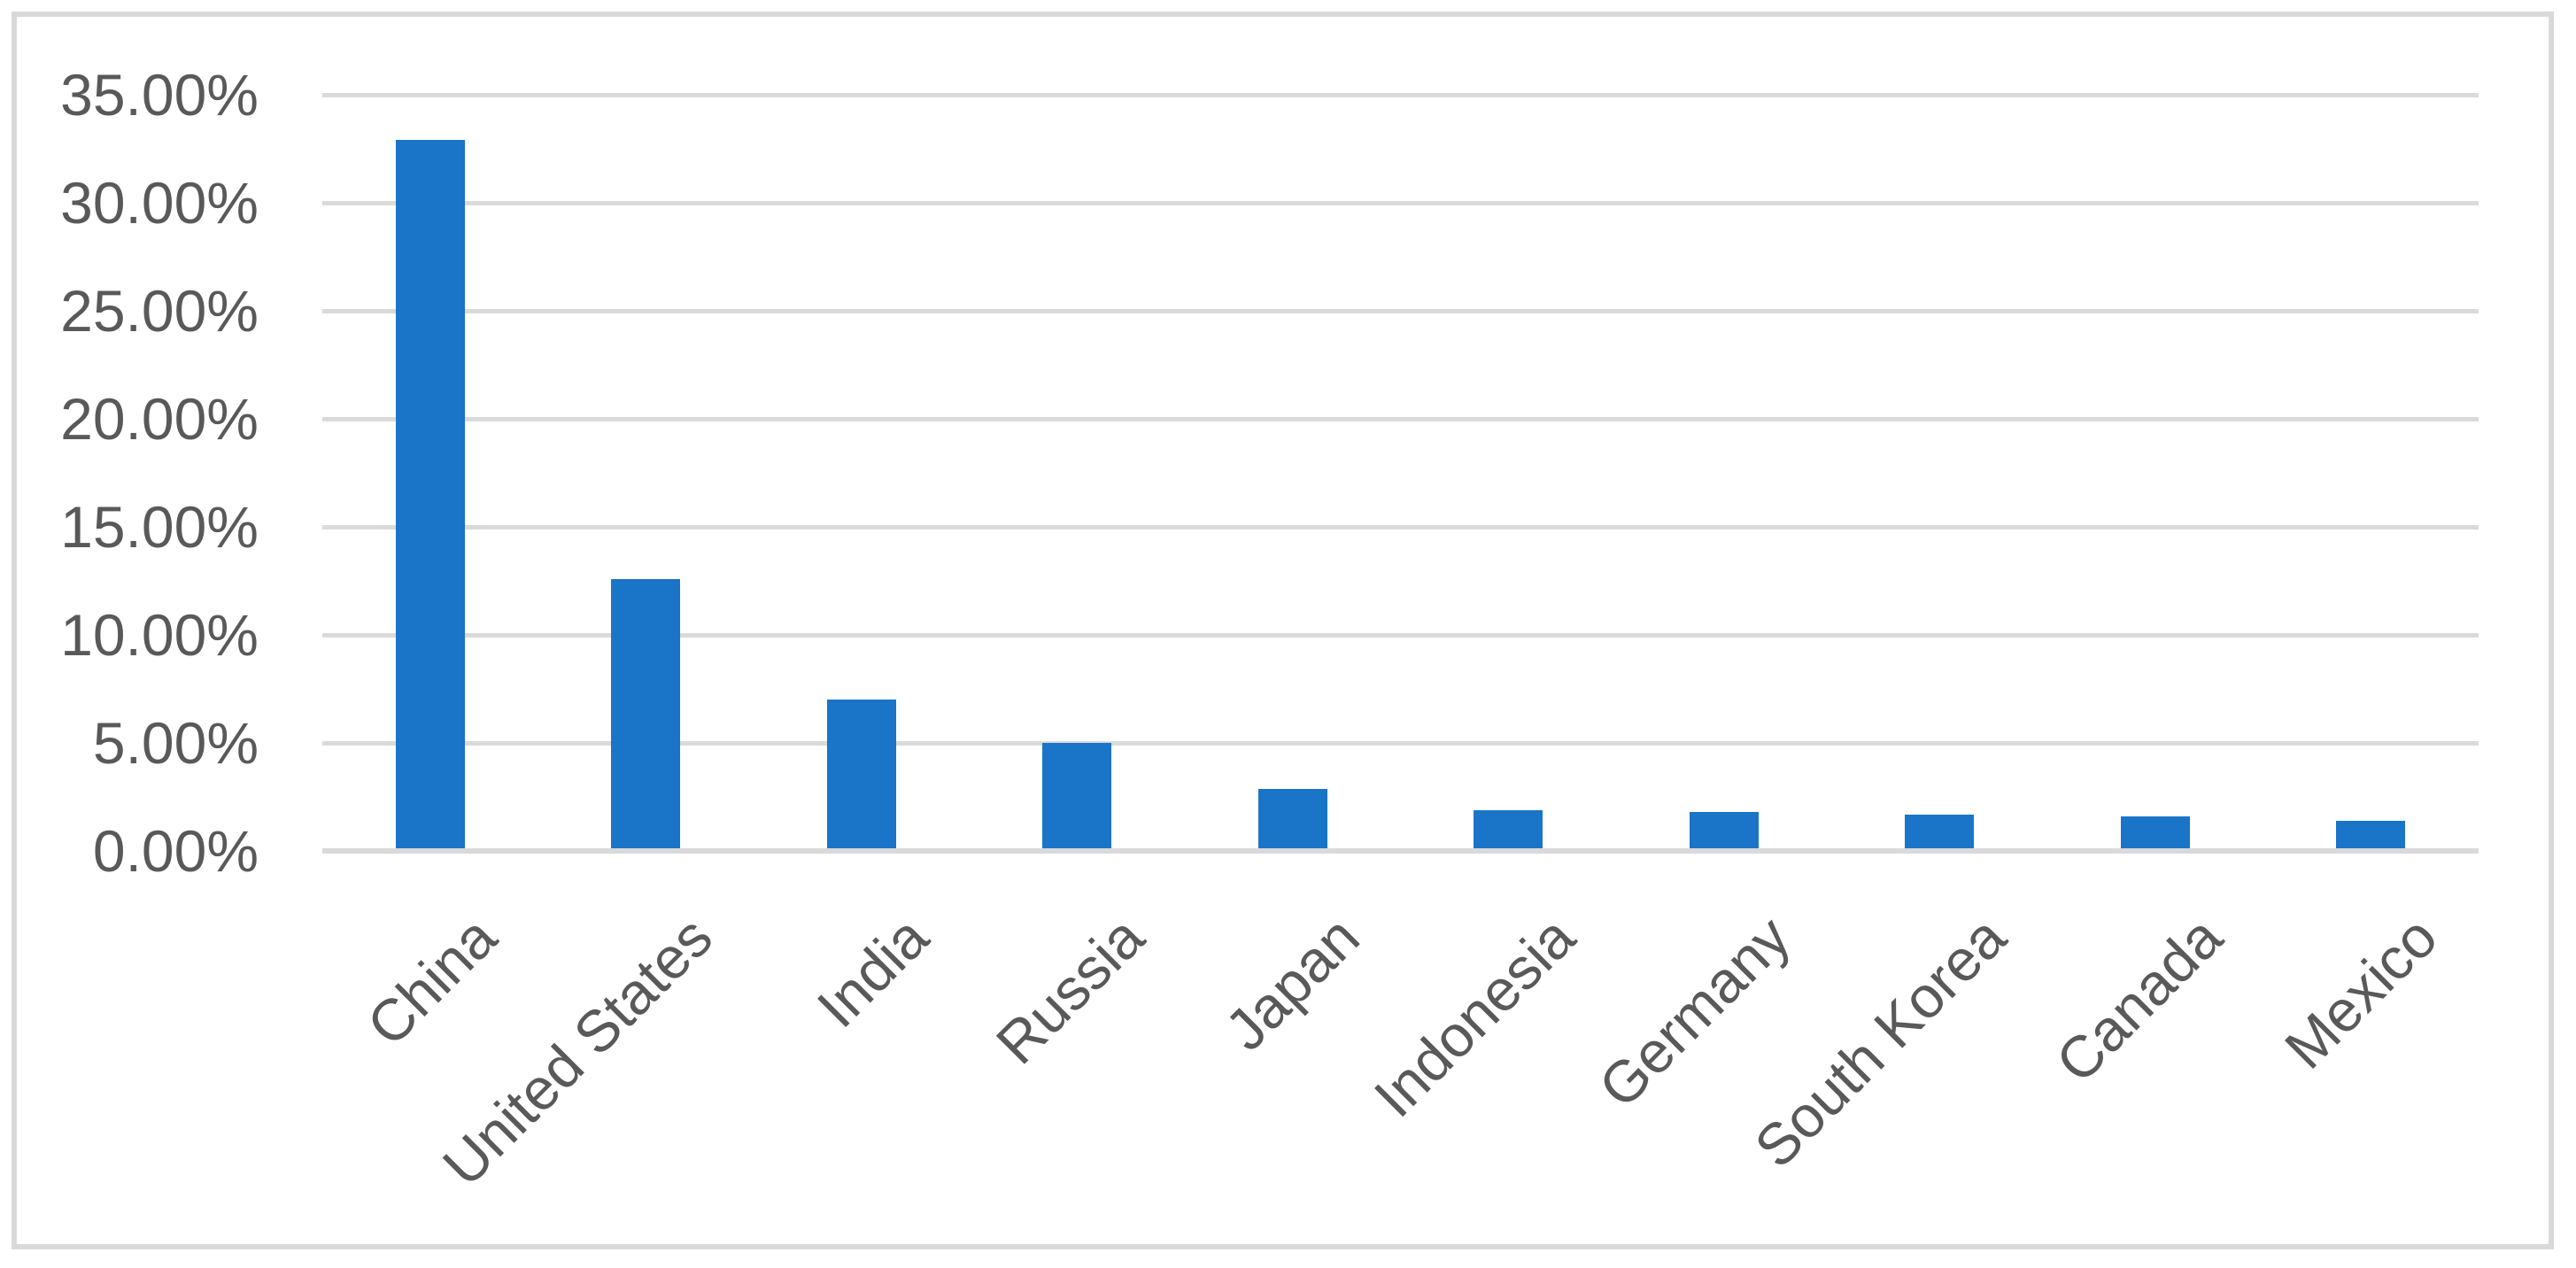 Image resolution: width=2576 pixels, height=1268 pixels. What do you see at coordinates (175, 851) in the screenshot?
I see `y-axis-tick-label: 0.00%` at bounding box center [175, 851].